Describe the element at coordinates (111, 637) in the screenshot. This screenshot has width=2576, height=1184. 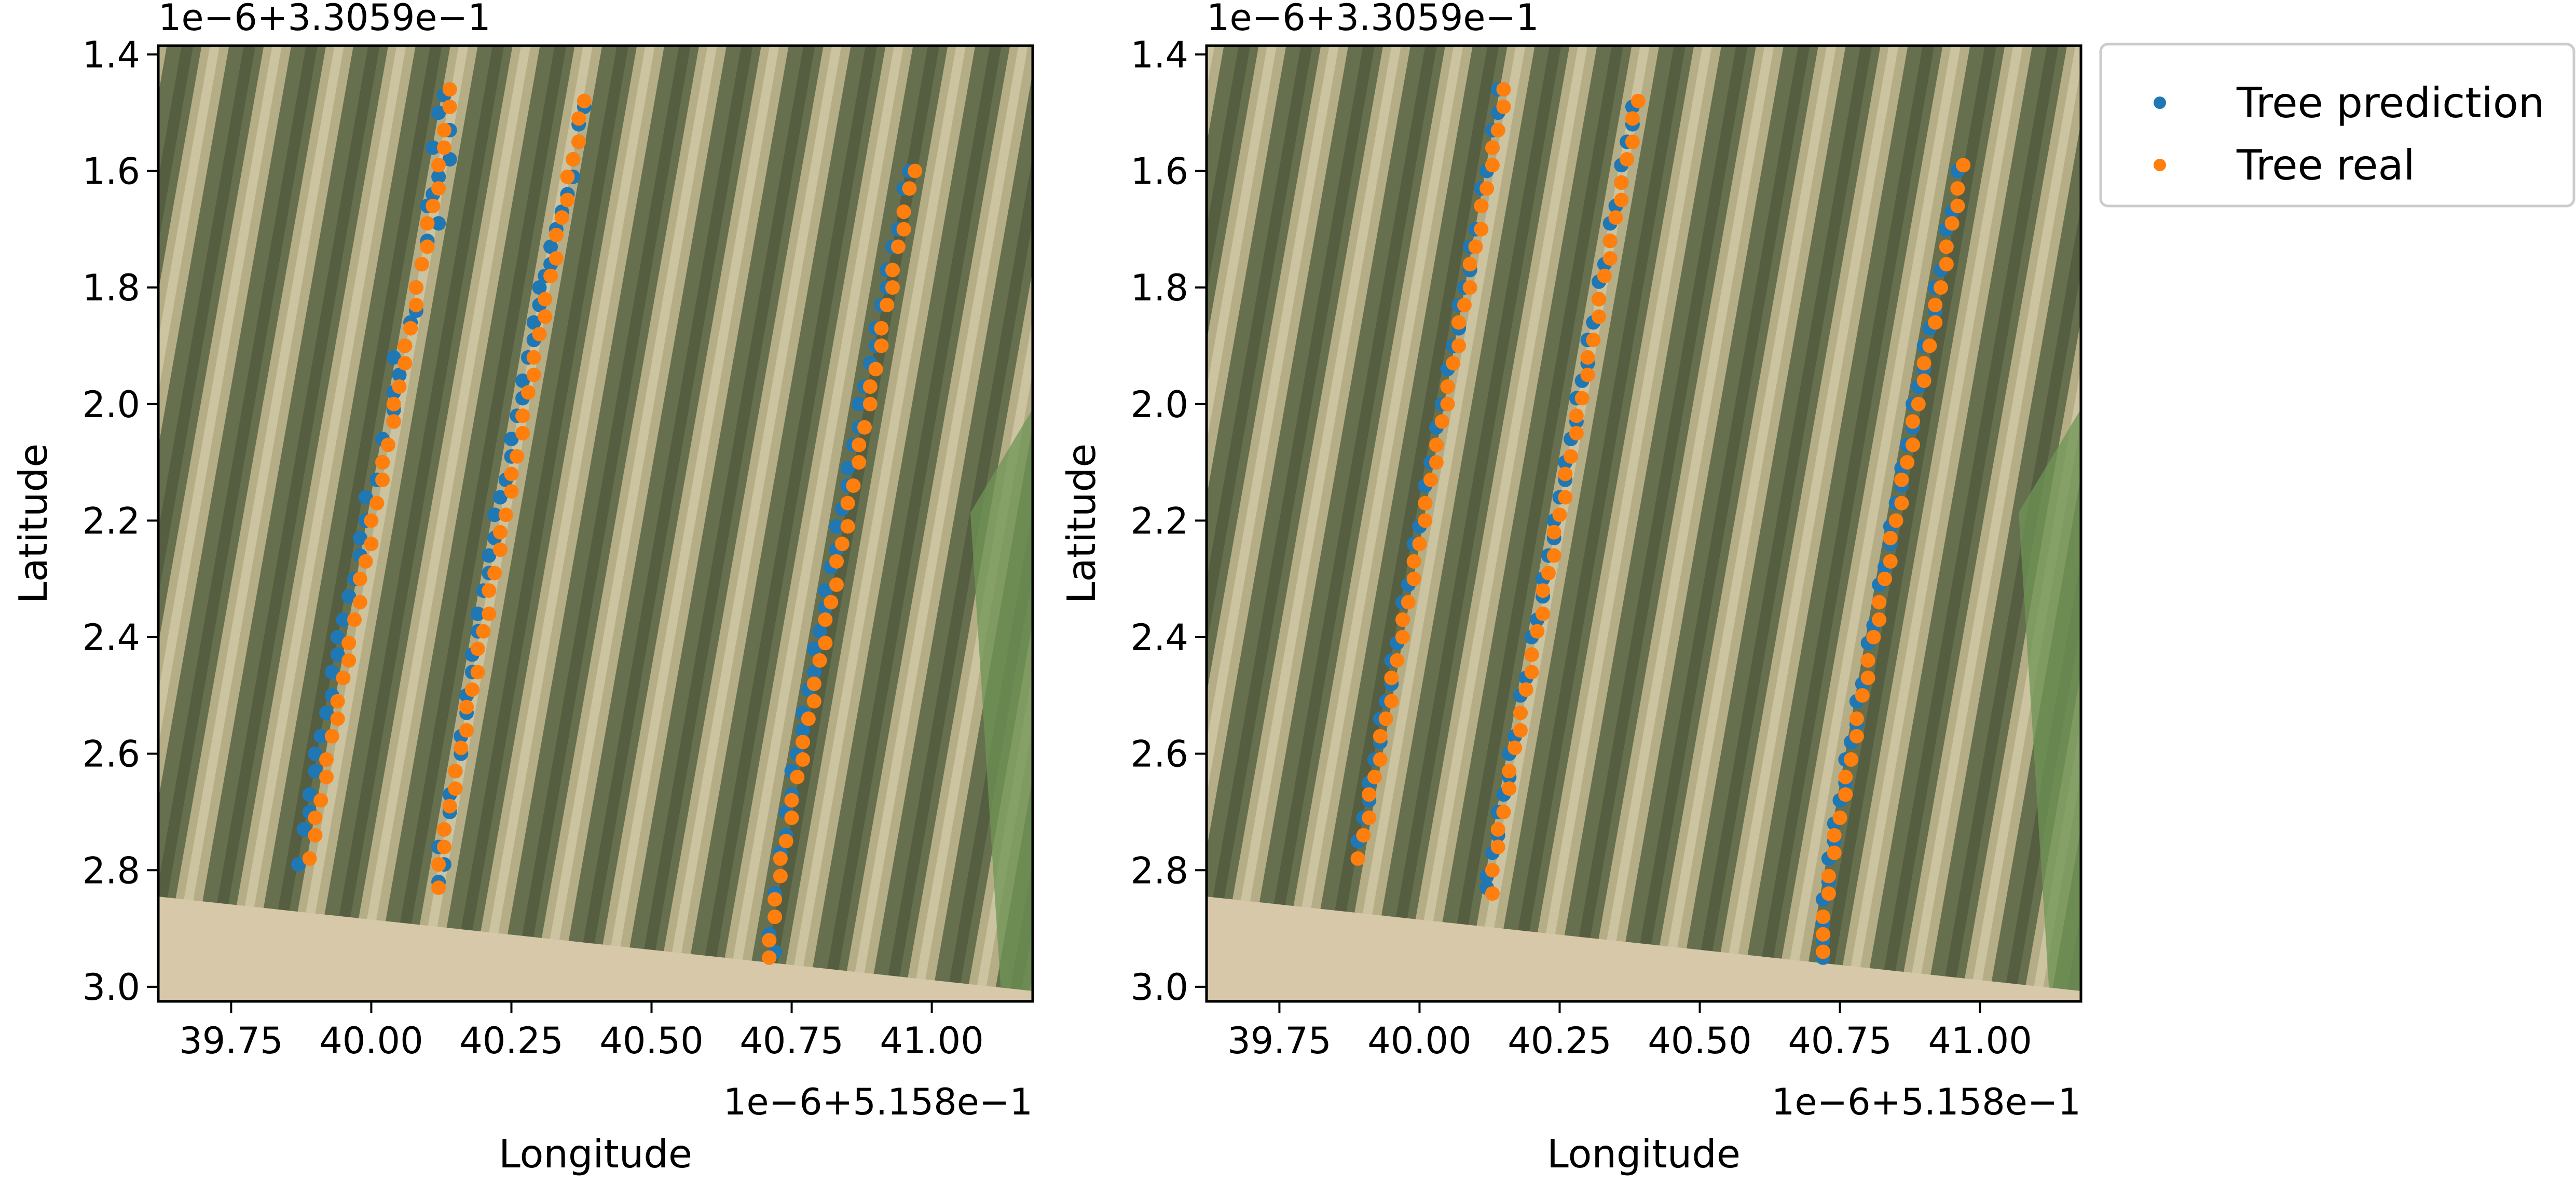
I see `y-tick-label: 2.4` at that location.